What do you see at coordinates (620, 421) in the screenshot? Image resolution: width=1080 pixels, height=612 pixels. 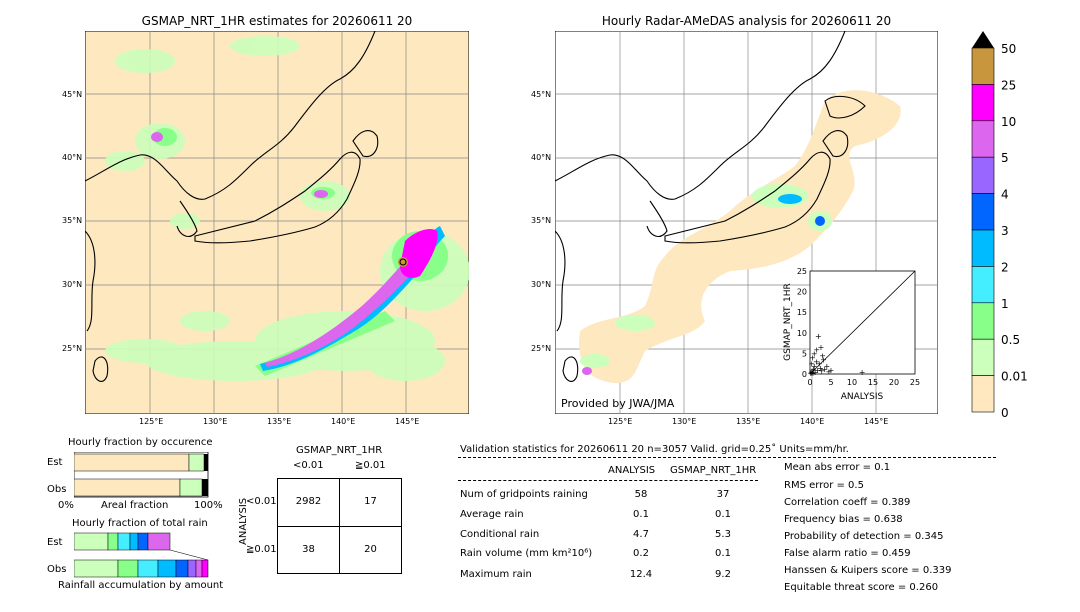 I see `right-lon-label: 125°E` at bounding box center [620, 421].